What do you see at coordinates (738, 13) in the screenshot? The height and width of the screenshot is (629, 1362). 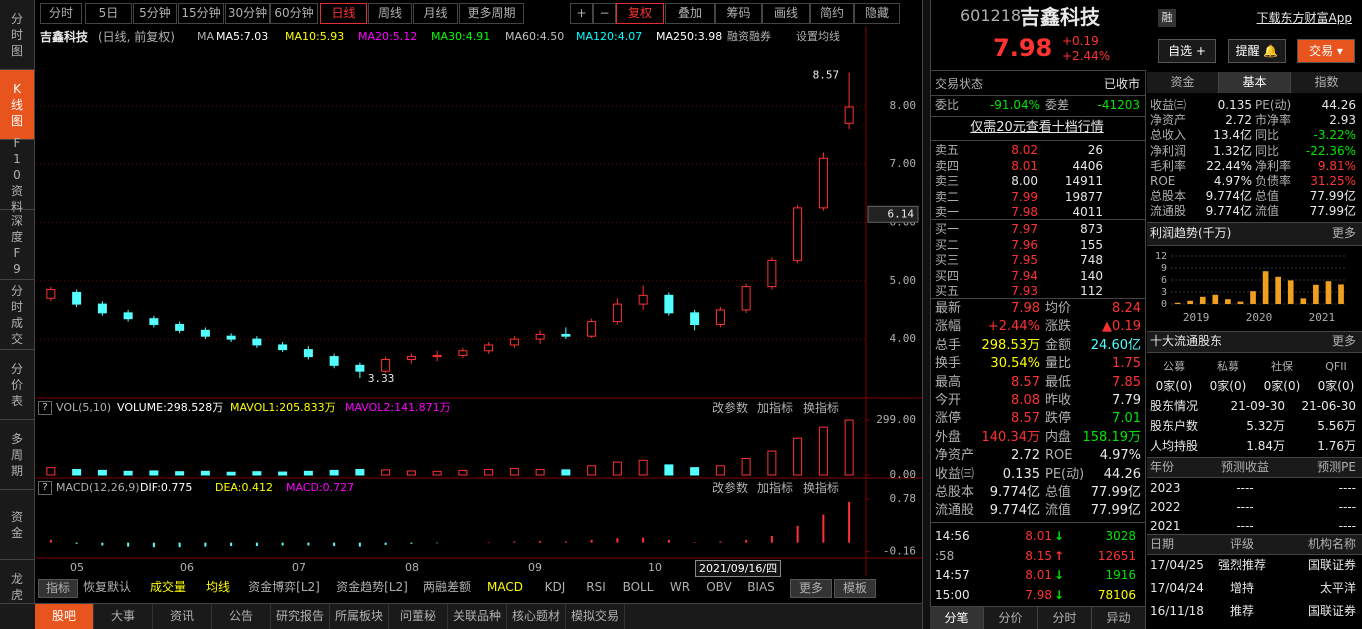 I see `tool-button: 筹码` at bounding box center [738, 13].